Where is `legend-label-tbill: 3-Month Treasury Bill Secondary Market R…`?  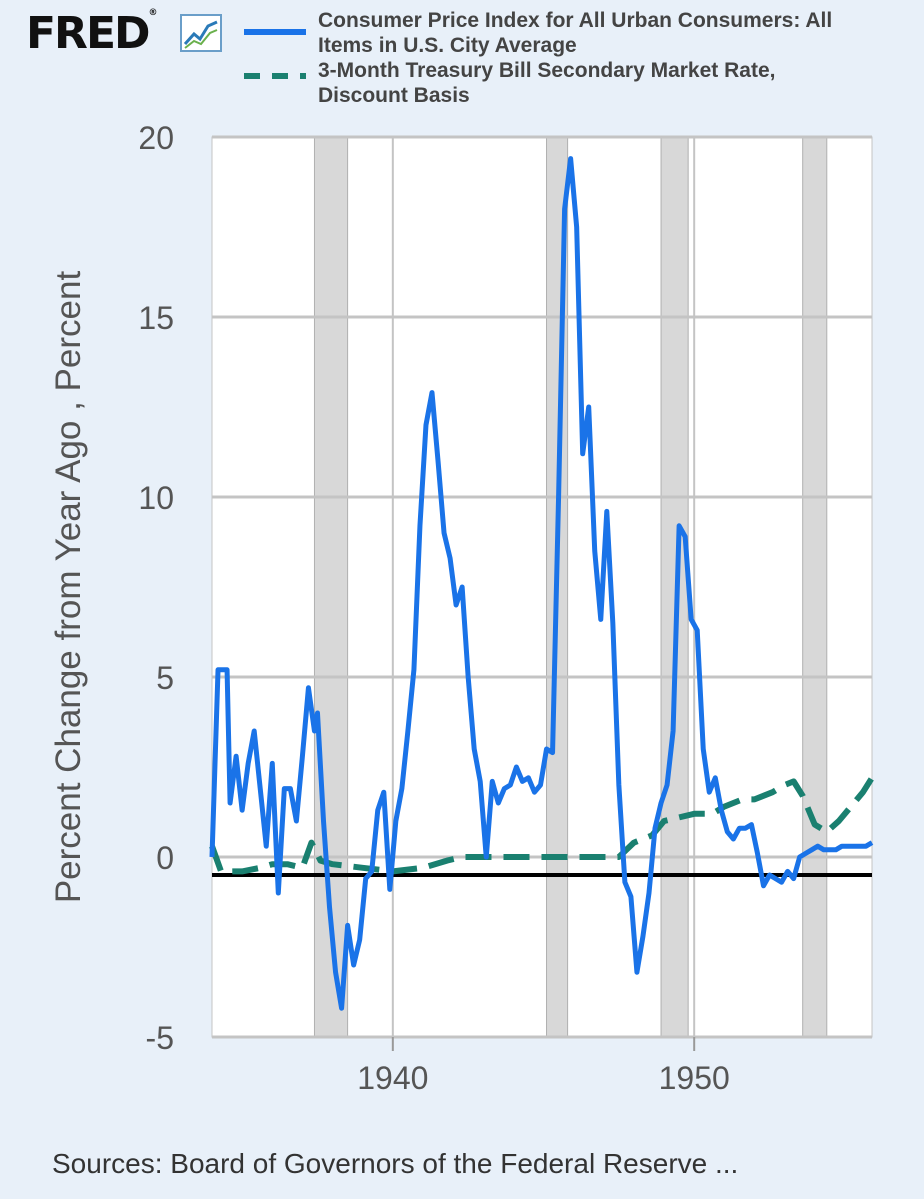 legend-label-tbill: 3-Month Treasury Bill Secondary Market R… is located at coordinates (547, 83).